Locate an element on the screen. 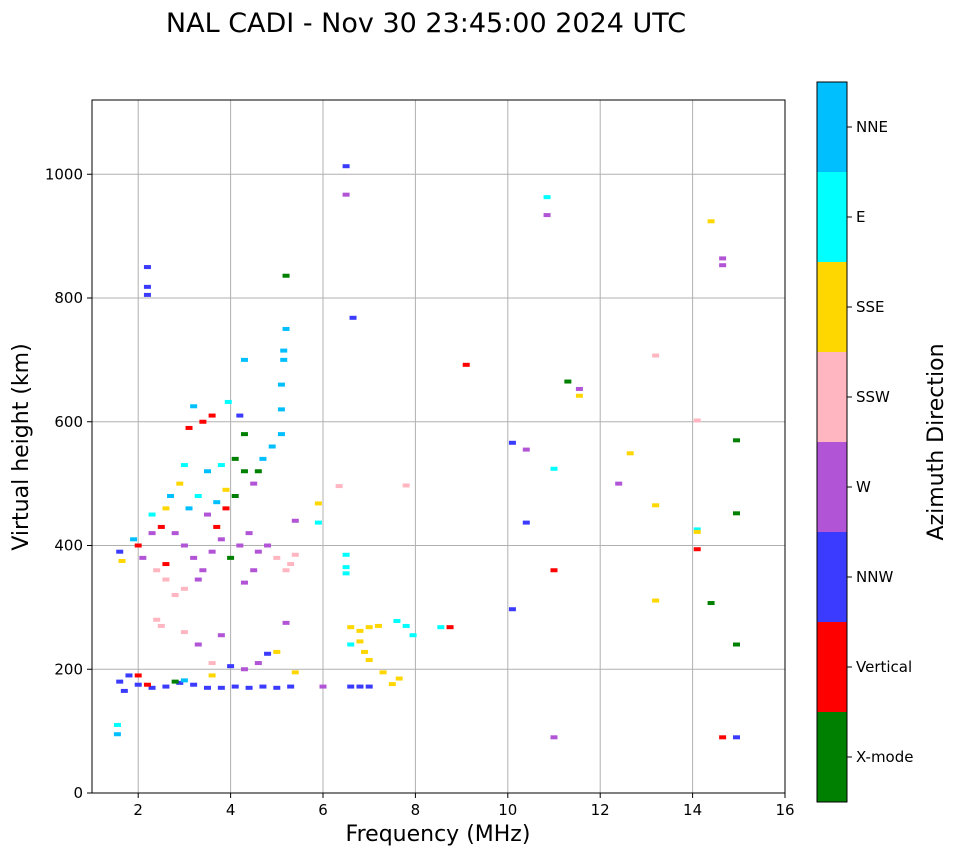 This screenshot has width=958, height=857. colorbar-tick-label: NNE is located at coordinates (872, 127).